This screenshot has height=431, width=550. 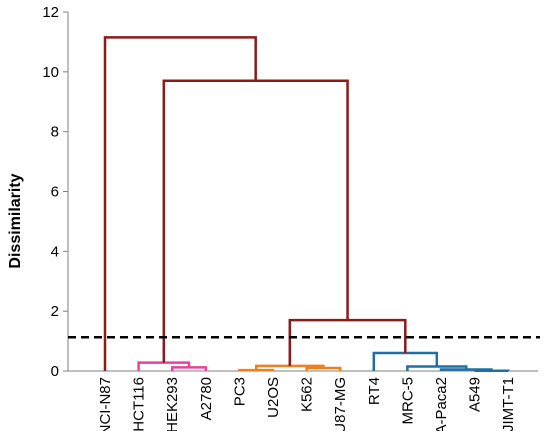 What do you see at coordinates (105, 404) in the screenshot?
I see `x-tick-label: NCI-N87` at bounding box center [105, 404].